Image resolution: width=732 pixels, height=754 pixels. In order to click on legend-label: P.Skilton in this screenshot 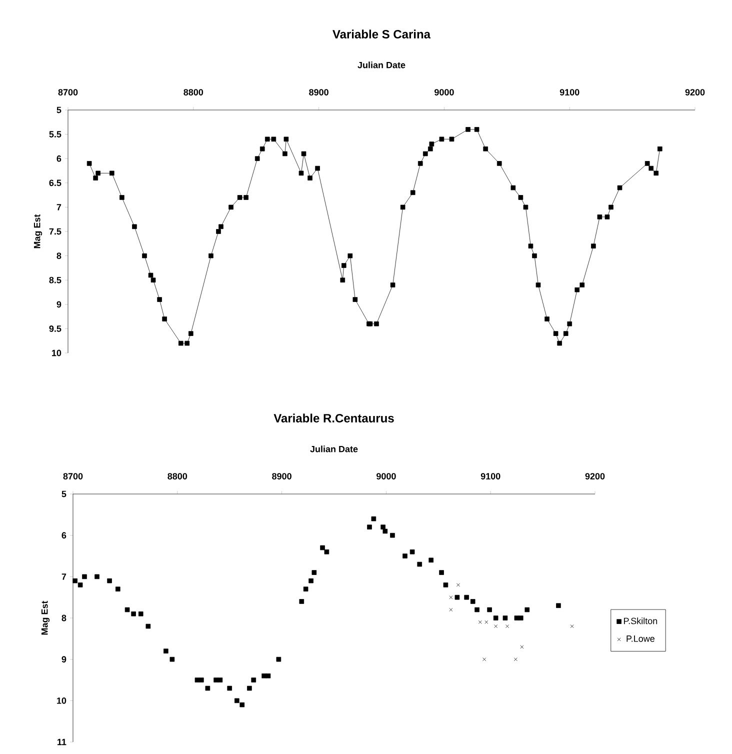, I will do `click(641, 621)`.